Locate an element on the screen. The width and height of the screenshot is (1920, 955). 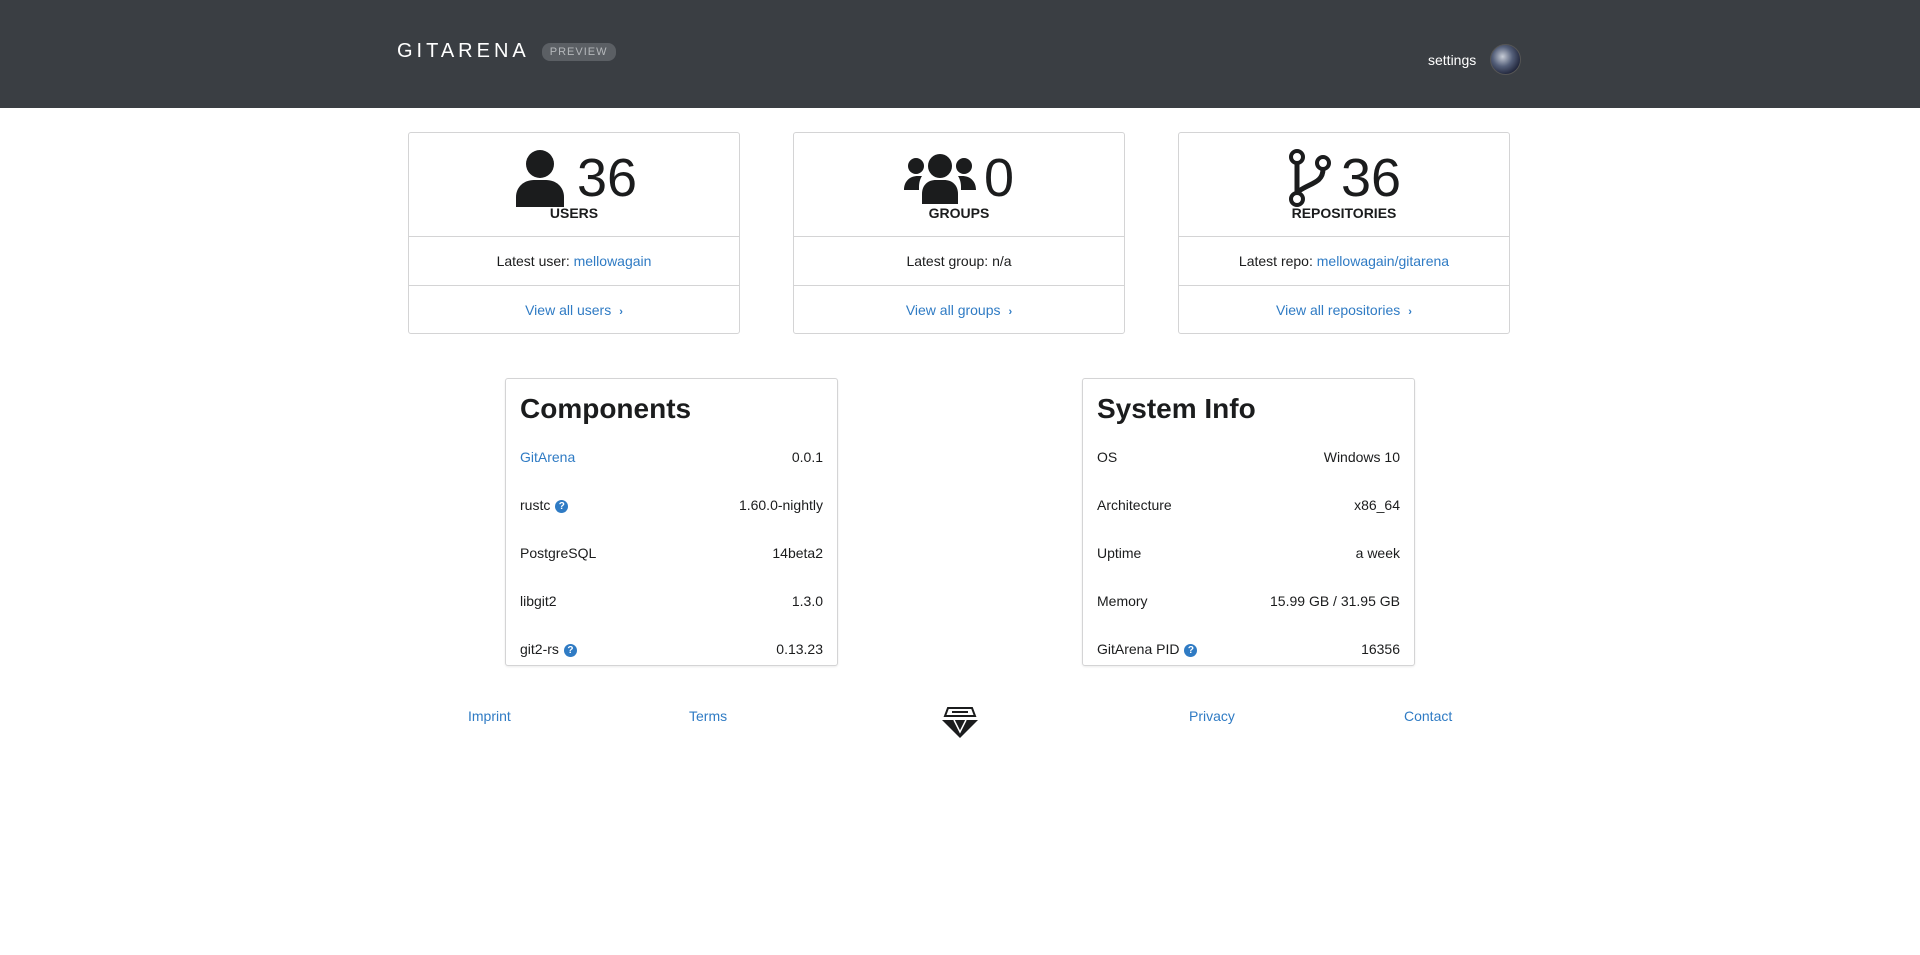
imprint-link: Imprint is located at coordinates (489, 716).